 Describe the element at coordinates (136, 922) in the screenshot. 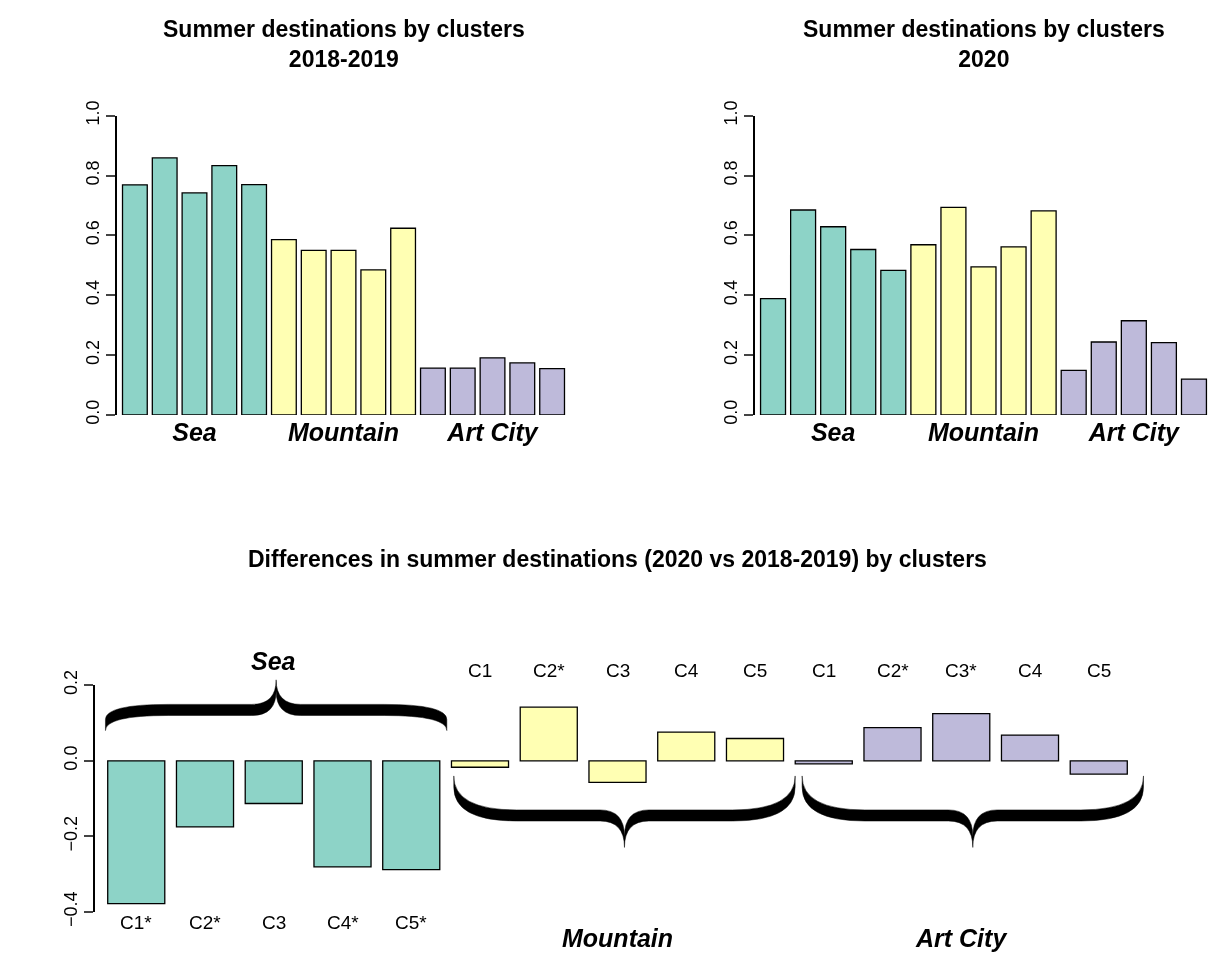

I see `x-tick-label: C1*` at that location.